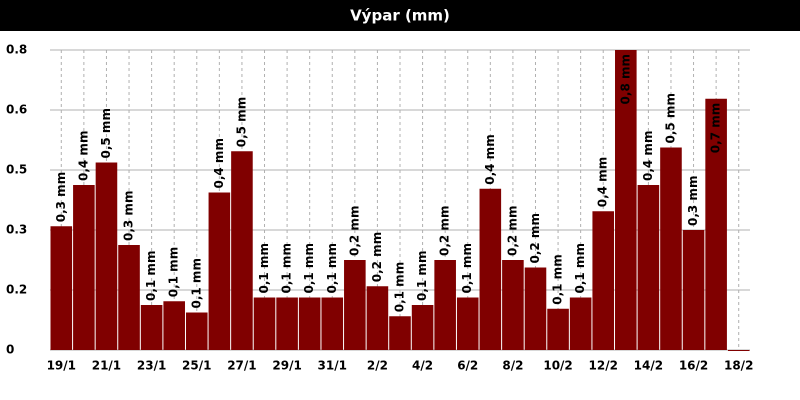 The height and width of the screenshot is (400, 800). What do you see at coordinates (557, 366) in the screenshot?
I see `x-tick-label: 10/2` at bounding box center [557, 366].